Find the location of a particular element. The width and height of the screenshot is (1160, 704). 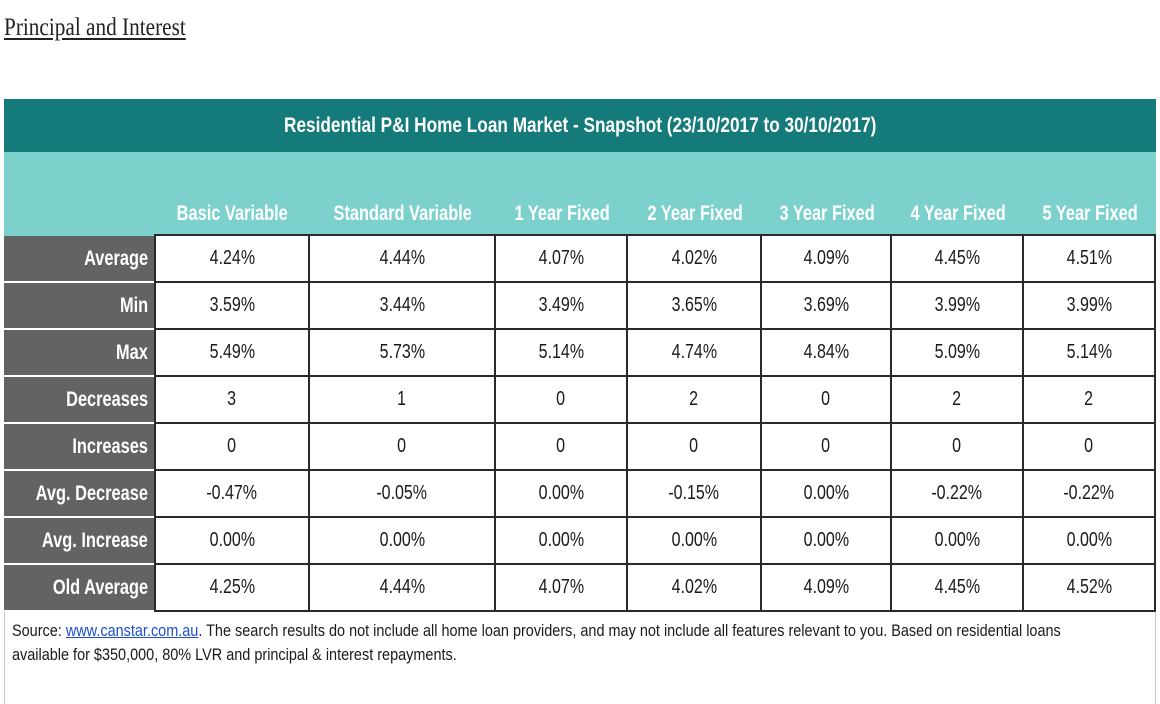

row-label: Min is located at coordinates (79, 306).